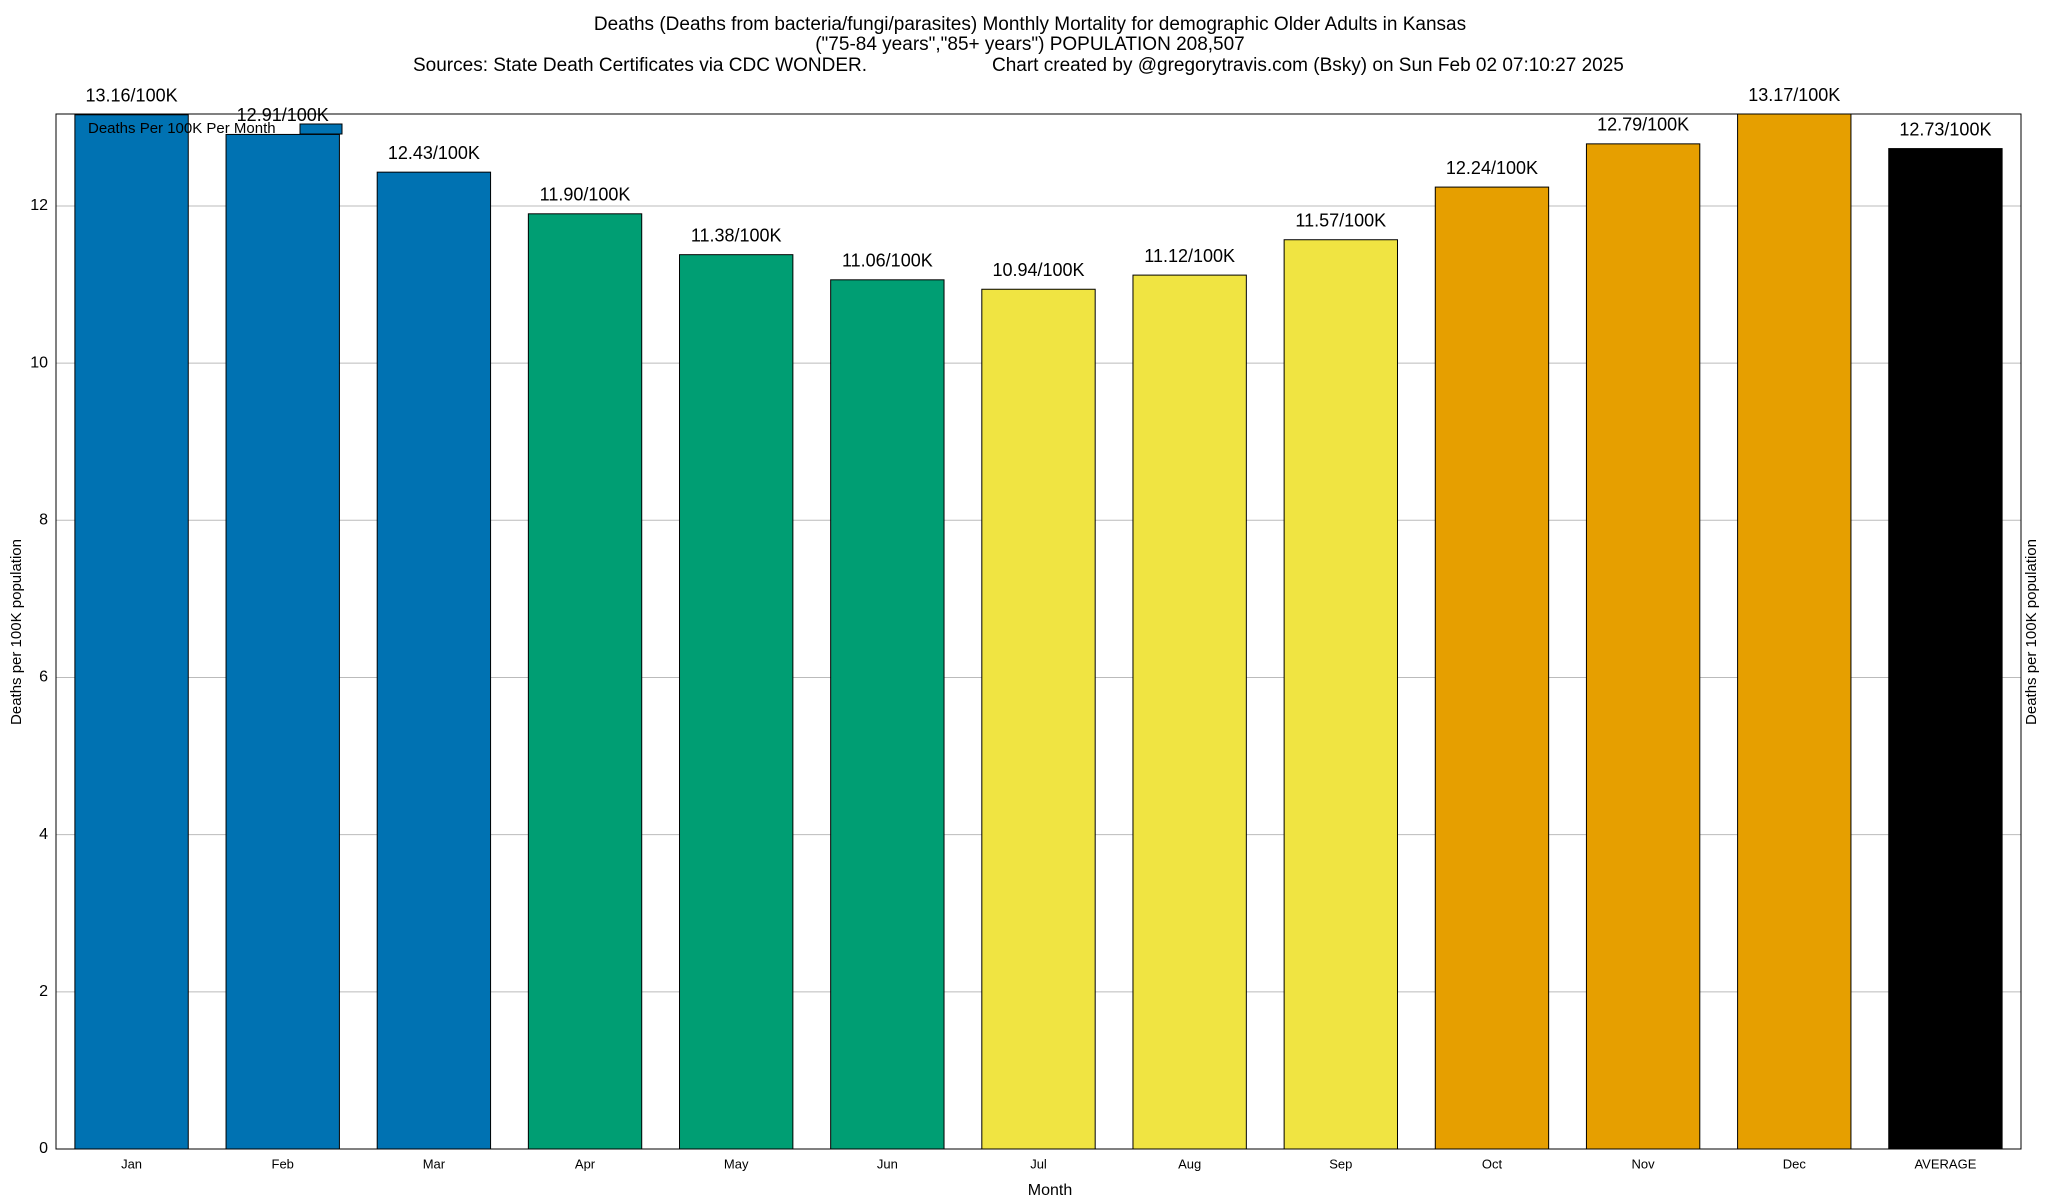 The image size is (2048, 1200). Describe the element at coordinates (321, 129) in the screenshot. I see `legend-swatch` at that location.